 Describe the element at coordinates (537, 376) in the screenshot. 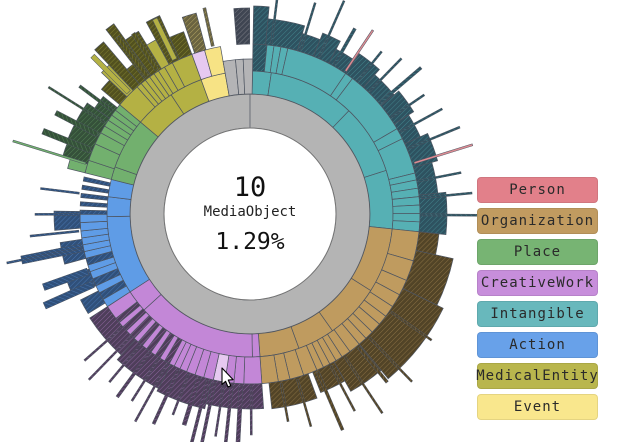

I see `legend-item-medicalentity: MedicalEntity` at that location.